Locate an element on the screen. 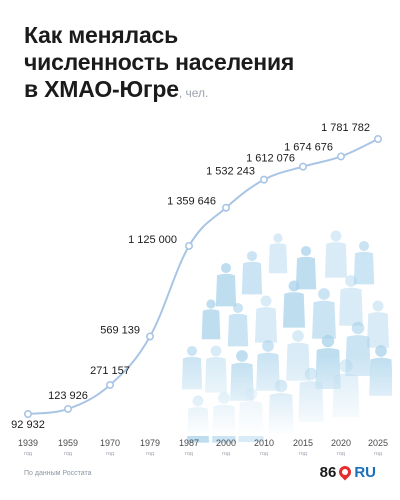  value-label: 92 932 is located at coordinates (28, 425).